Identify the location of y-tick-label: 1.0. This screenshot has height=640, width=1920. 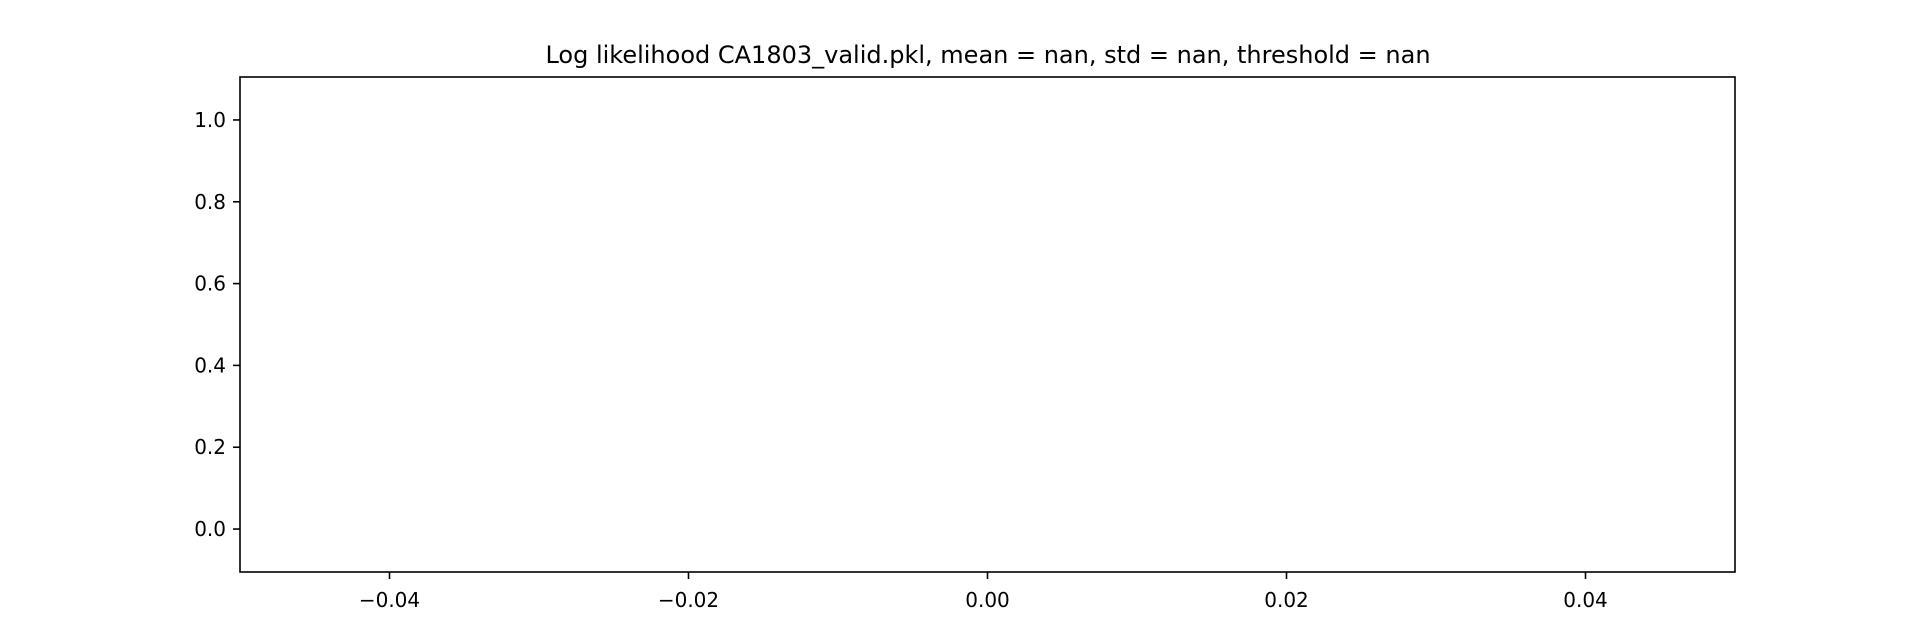
(210, 120).